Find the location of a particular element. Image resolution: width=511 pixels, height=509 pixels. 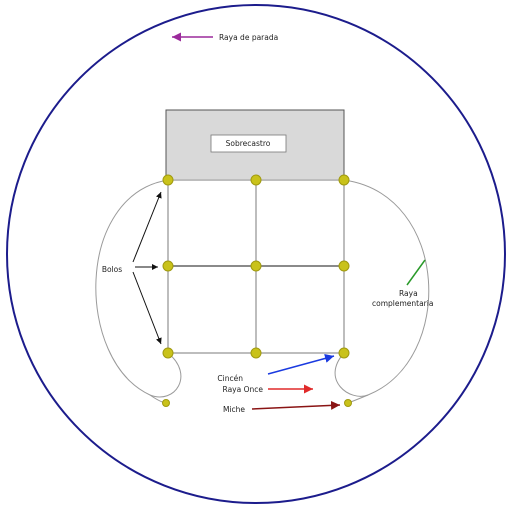

bolos-arrows is located at coordinates (147, 268).